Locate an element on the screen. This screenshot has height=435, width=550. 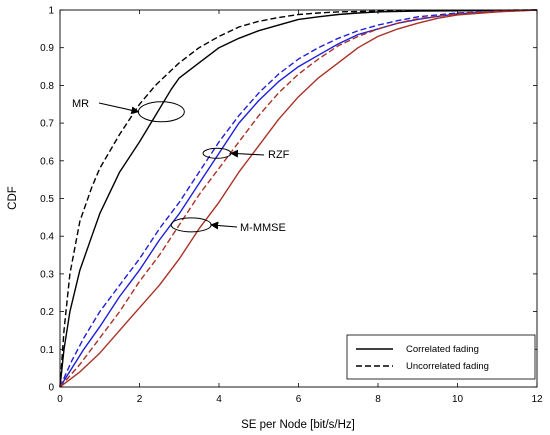
x-tick-label: 2 is located at coordinates (140, 399).